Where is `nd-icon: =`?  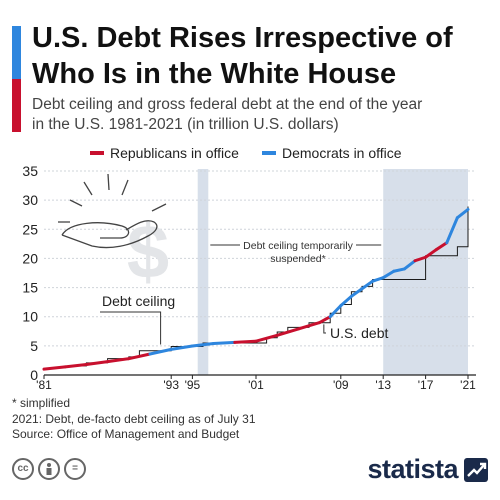
nd-icon: = is located at coordinates (75, 469).